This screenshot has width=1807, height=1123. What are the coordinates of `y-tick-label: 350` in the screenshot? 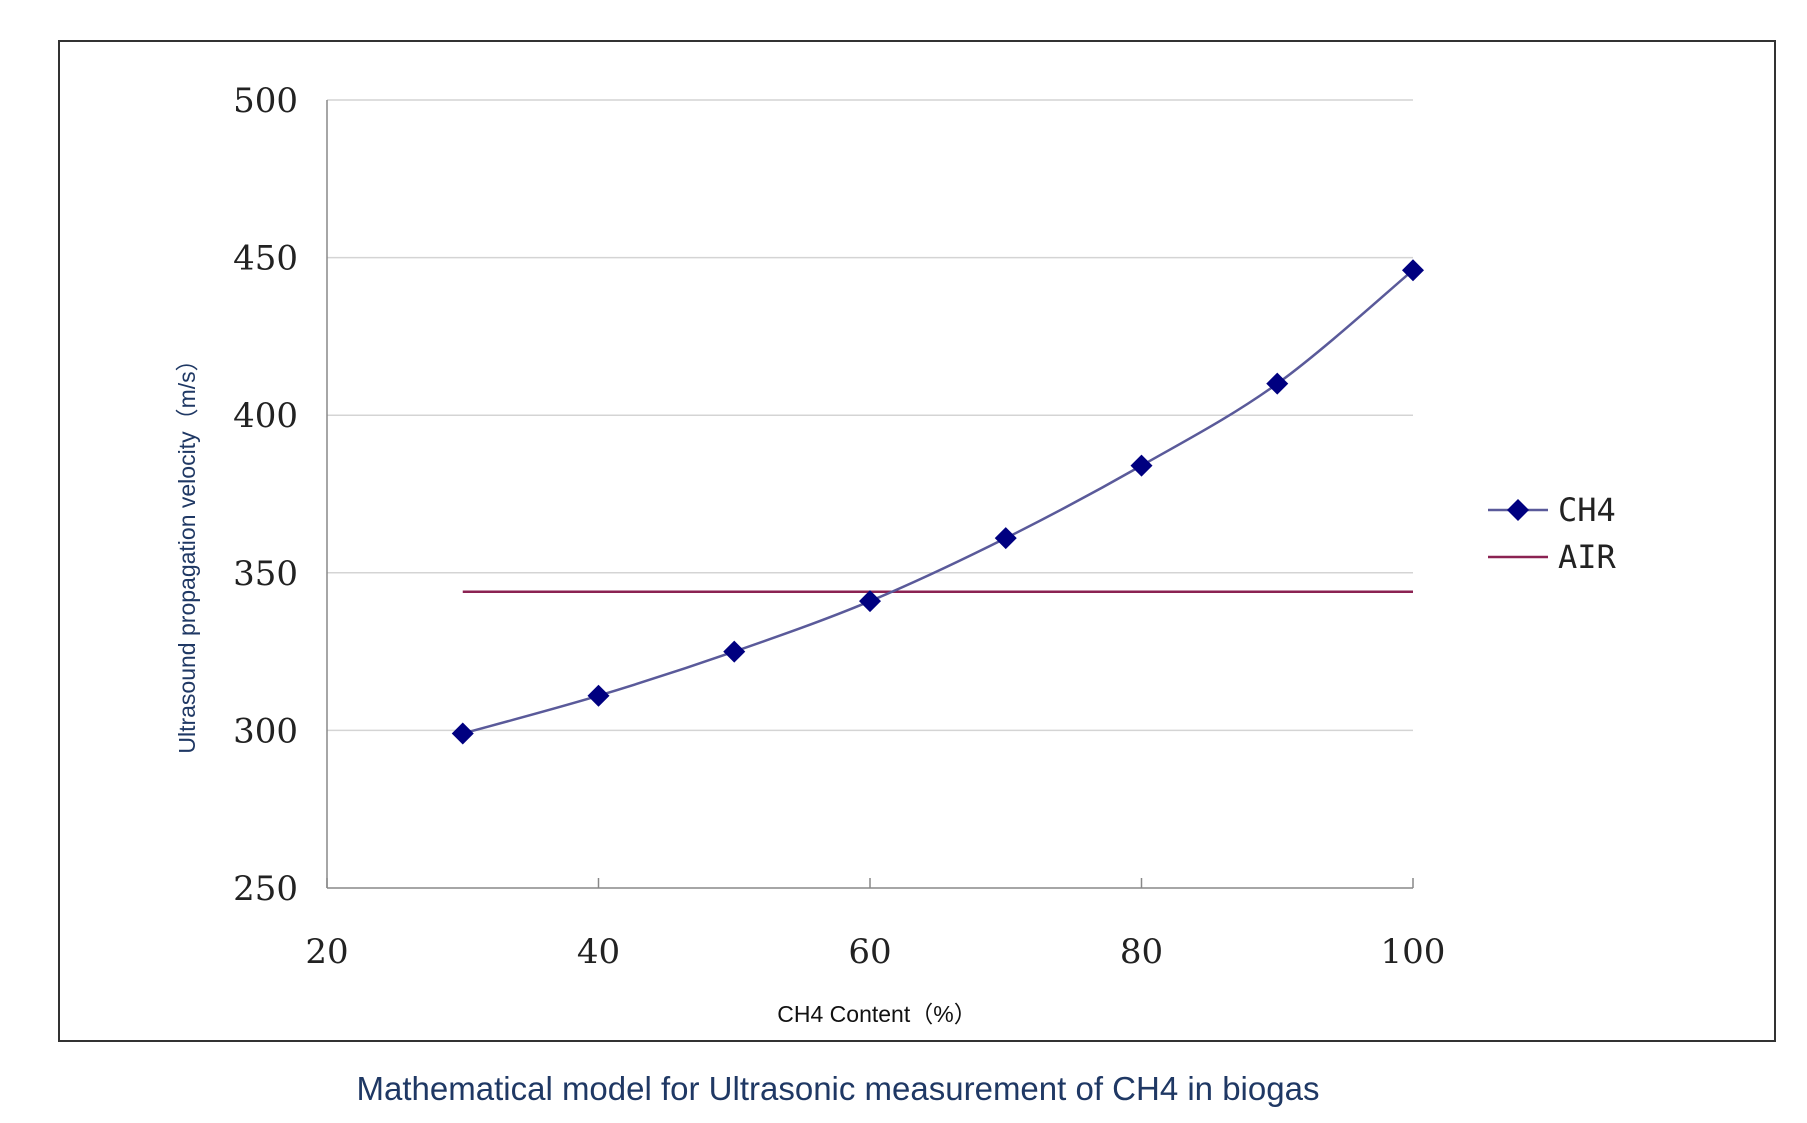 It's located at (265, 574).